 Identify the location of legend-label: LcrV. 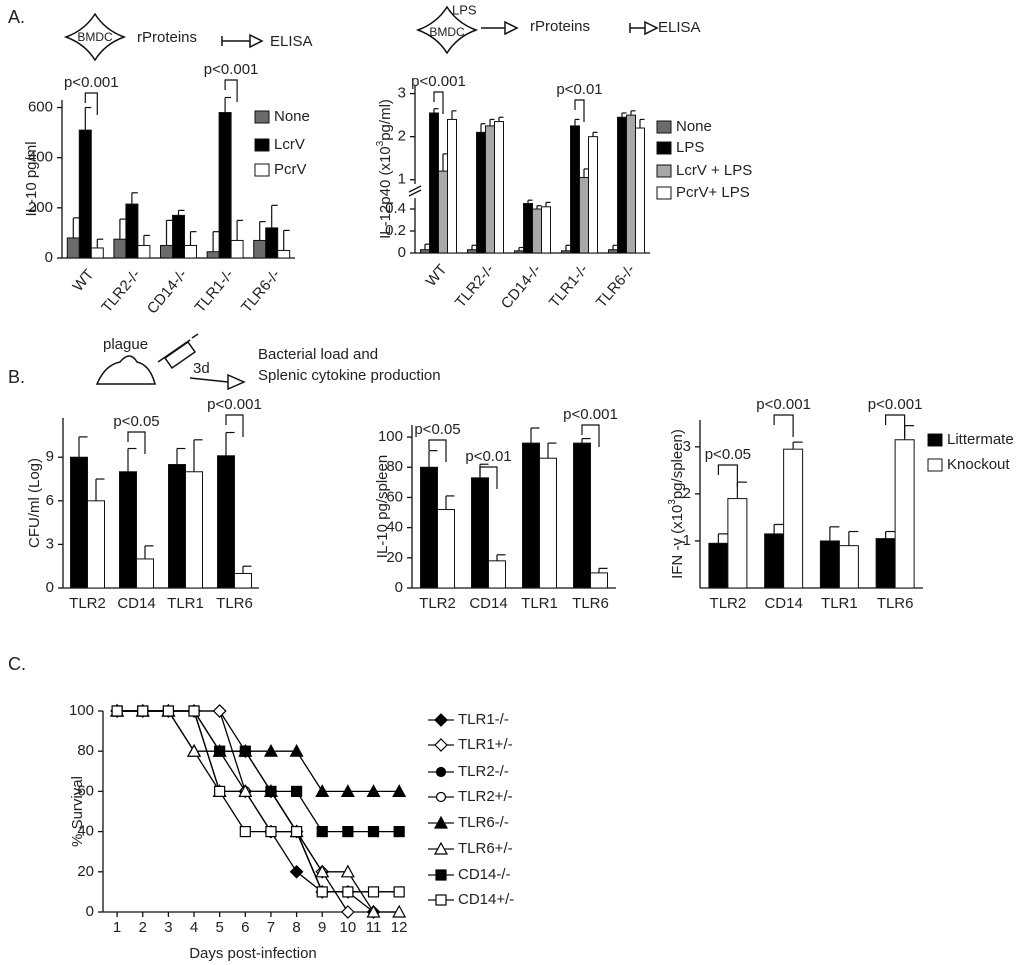
(289, 144).